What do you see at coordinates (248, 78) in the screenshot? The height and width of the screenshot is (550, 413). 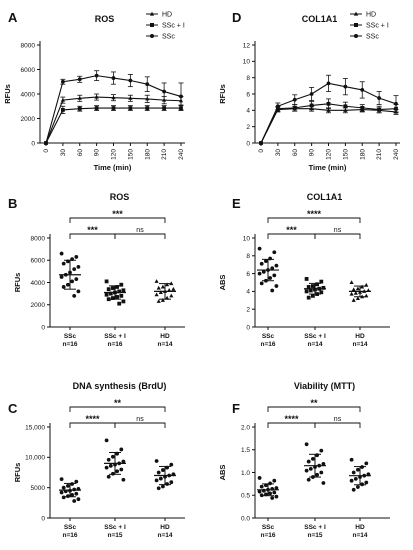 I see `y-tick-label: 8` at bounding box center [248, 78].